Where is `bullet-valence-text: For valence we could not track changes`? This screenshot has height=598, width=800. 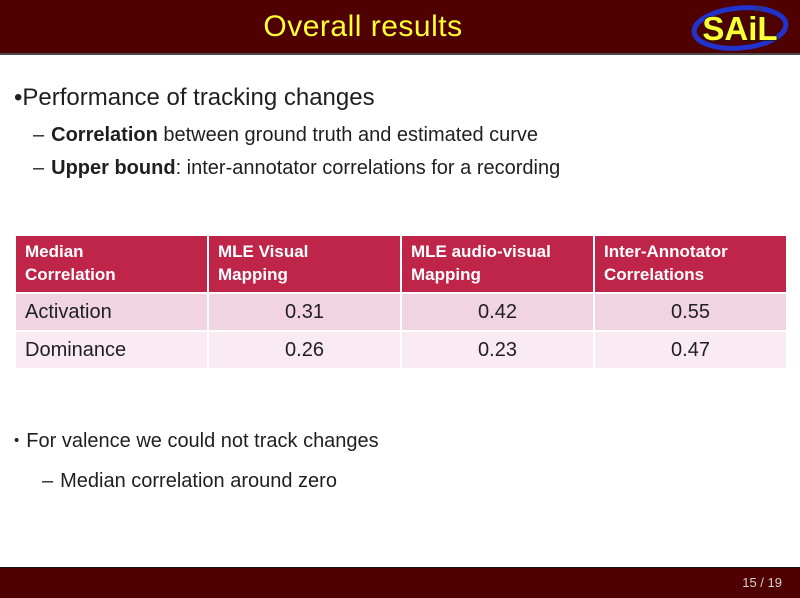 bullet-valence-text: For valence we could not track changes is located at coordinates (202, 441).